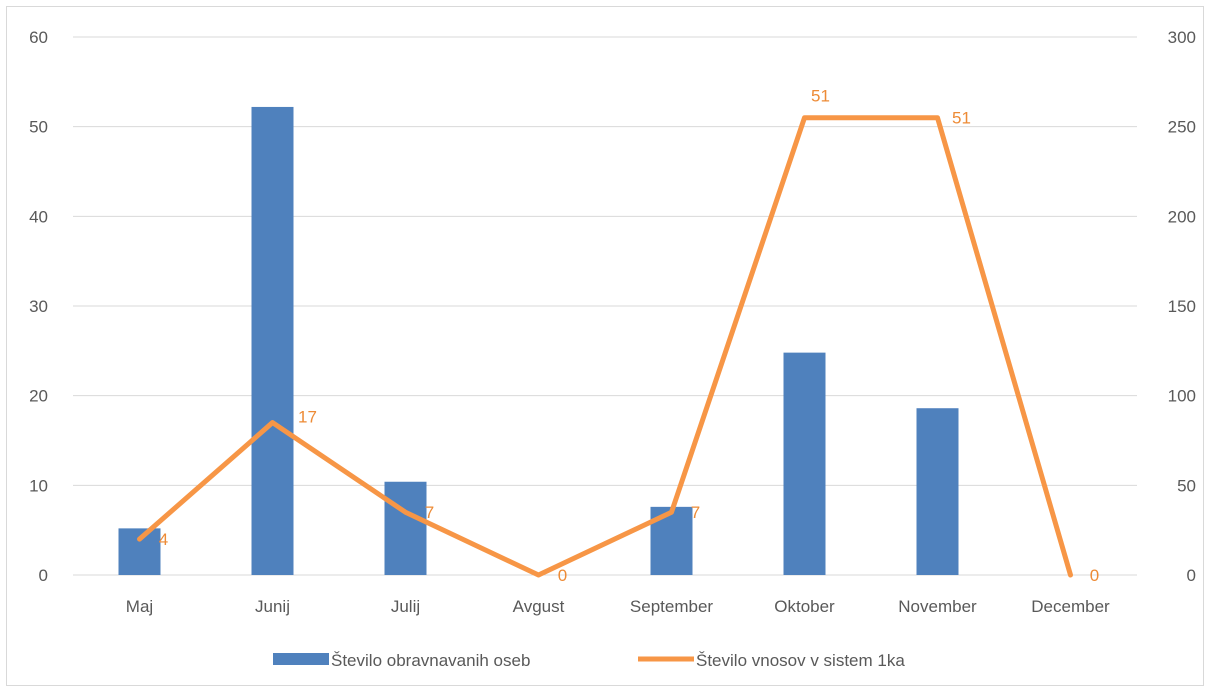 This screenshot has width=1211, height=693. Describe the element at coordinates (430, 660) in the screenshot. I see `legend-label-bars: Število obravnavanih oseb` at that location.